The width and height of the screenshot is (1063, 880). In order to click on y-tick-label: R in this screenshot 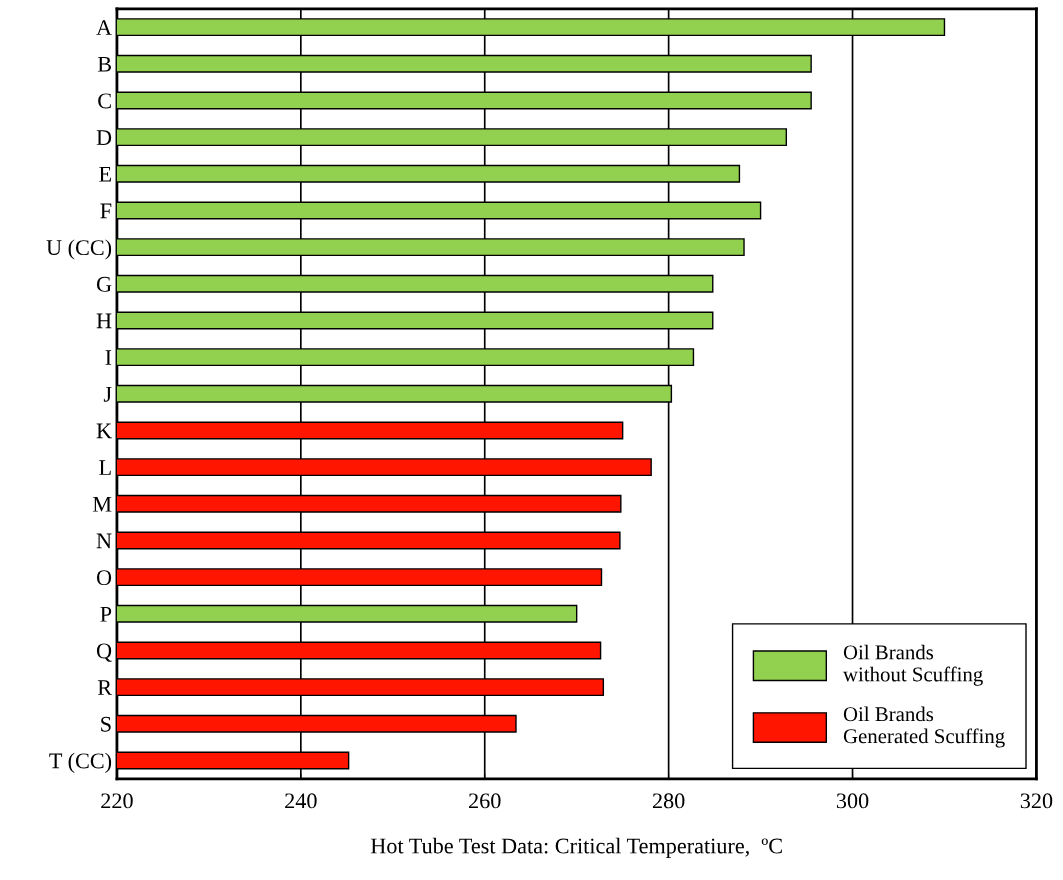, I will do `click(105, 687)`.